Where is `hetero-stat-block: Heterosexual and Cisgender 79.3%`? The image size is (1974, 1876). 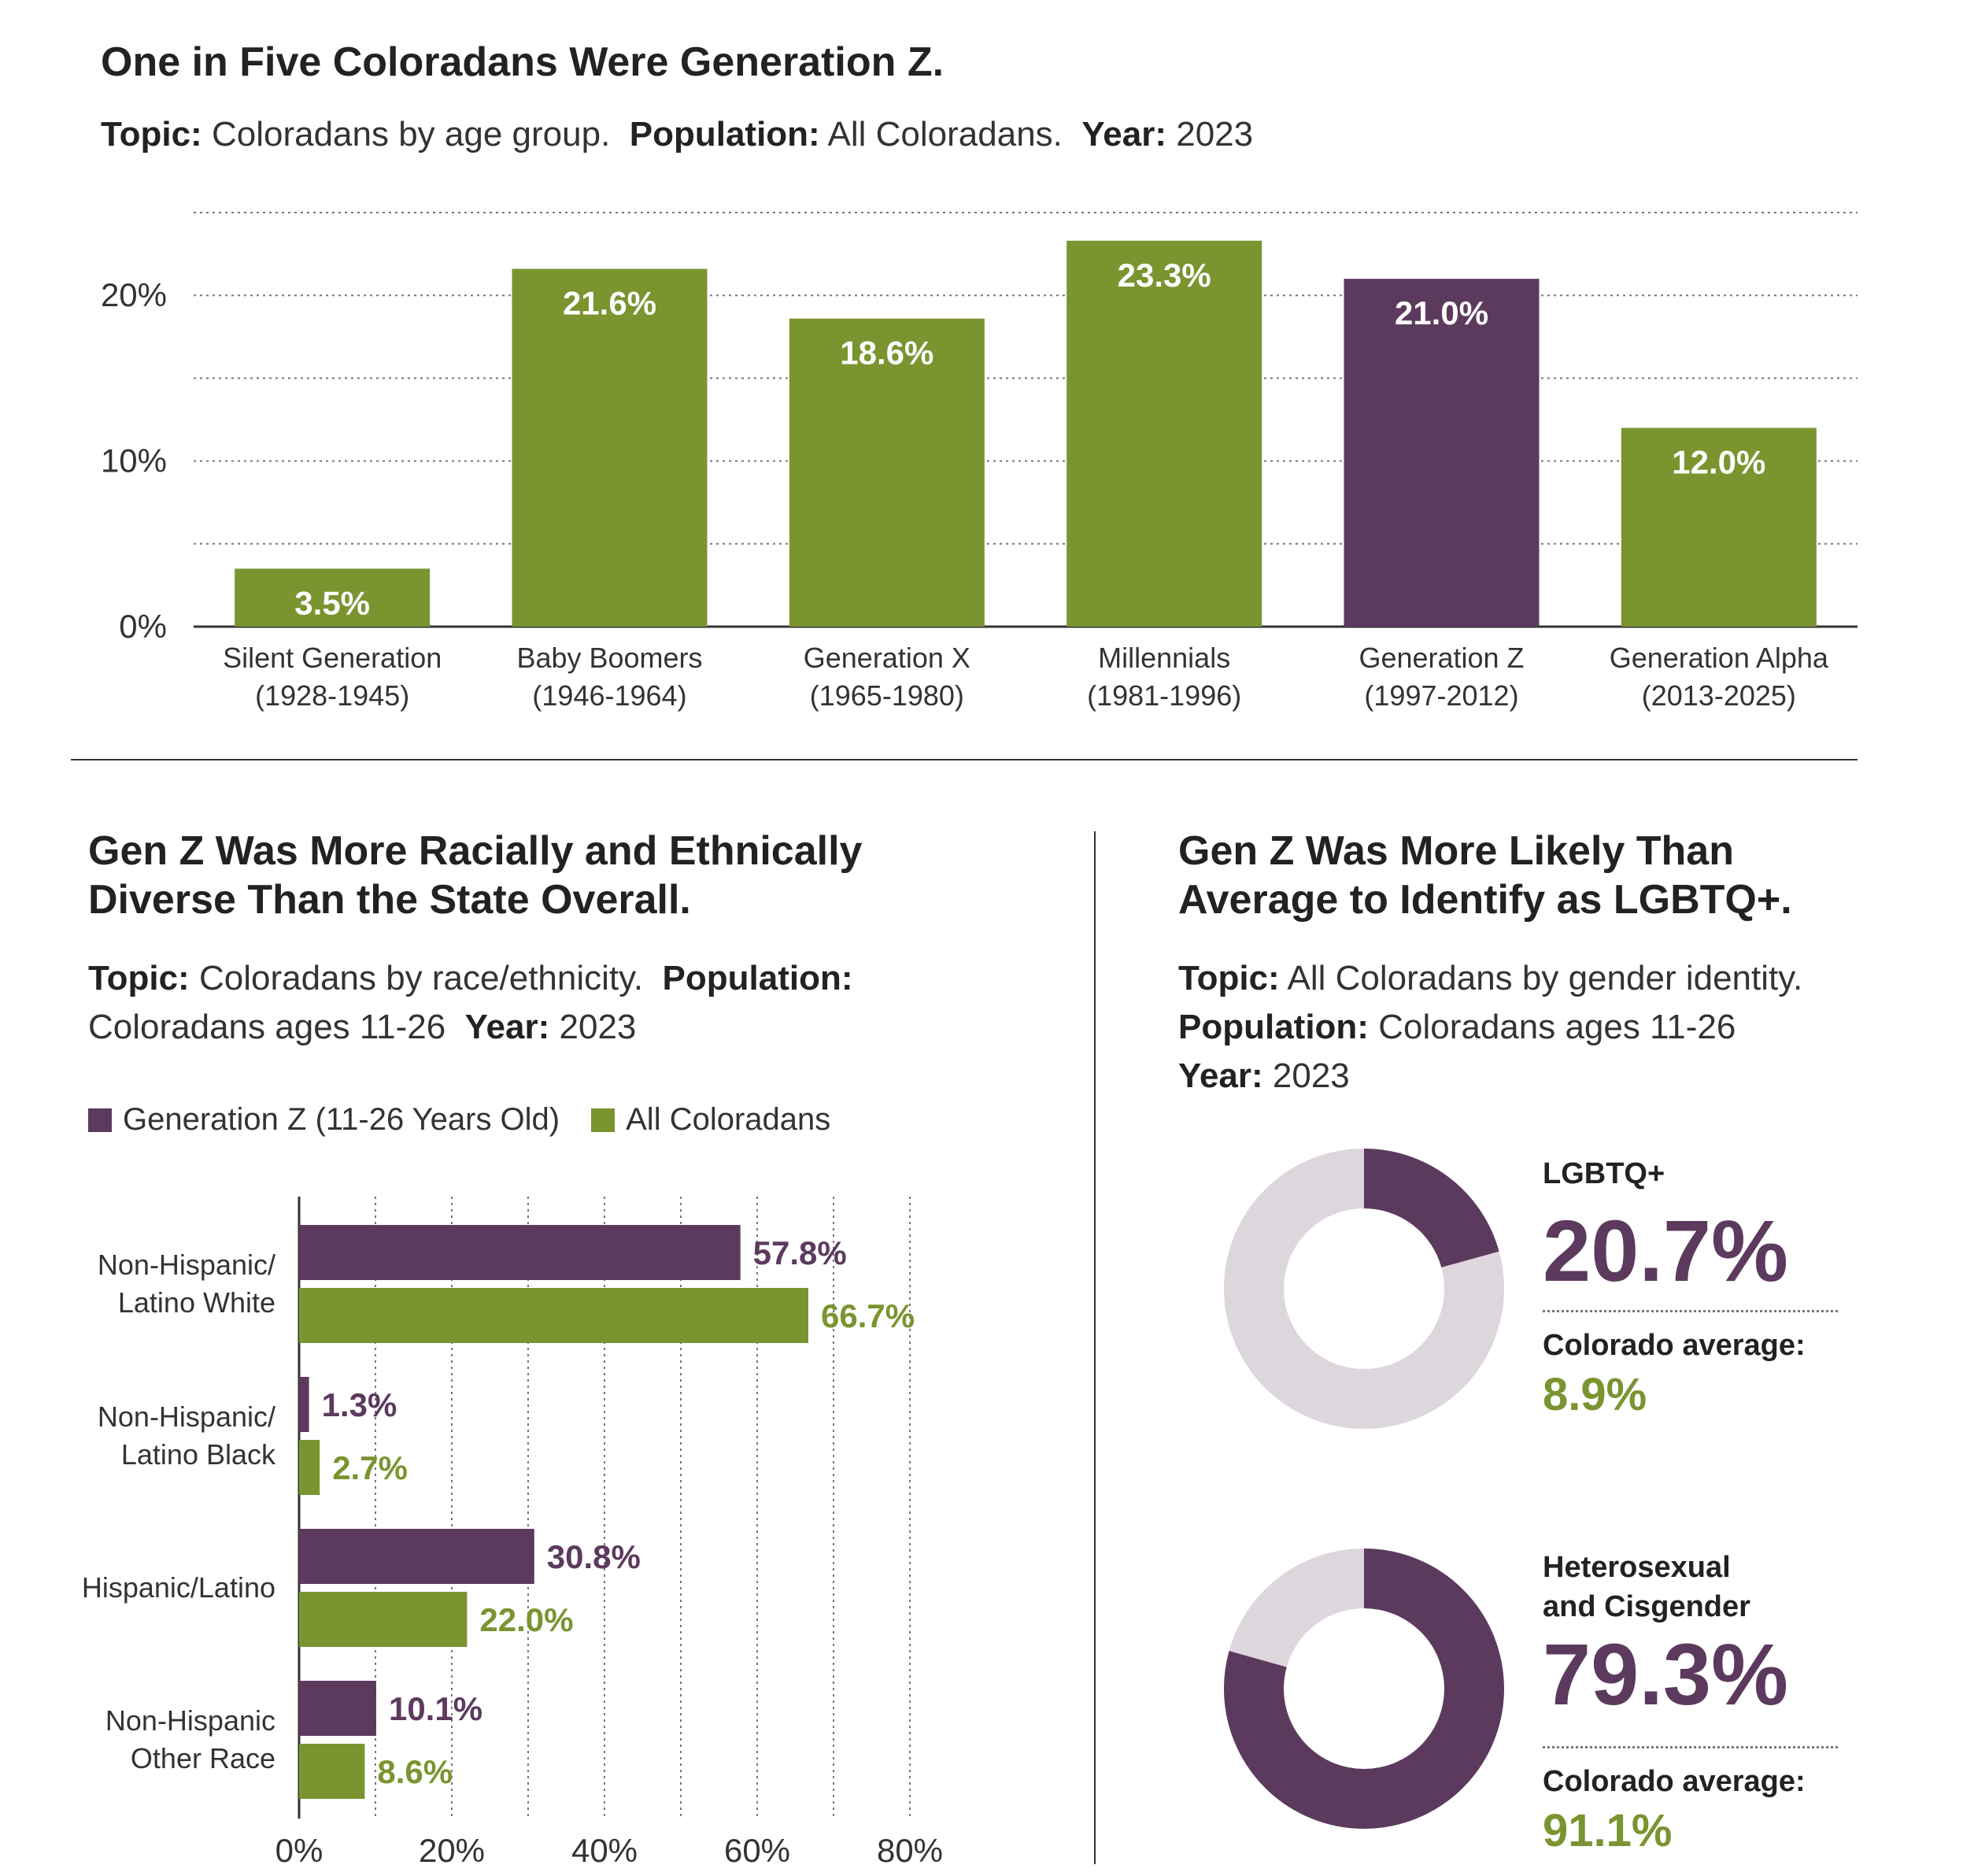
hetero-stat-block: Heterosexual and Cisgender 79.3% is located at coordinates (1731, 1634).